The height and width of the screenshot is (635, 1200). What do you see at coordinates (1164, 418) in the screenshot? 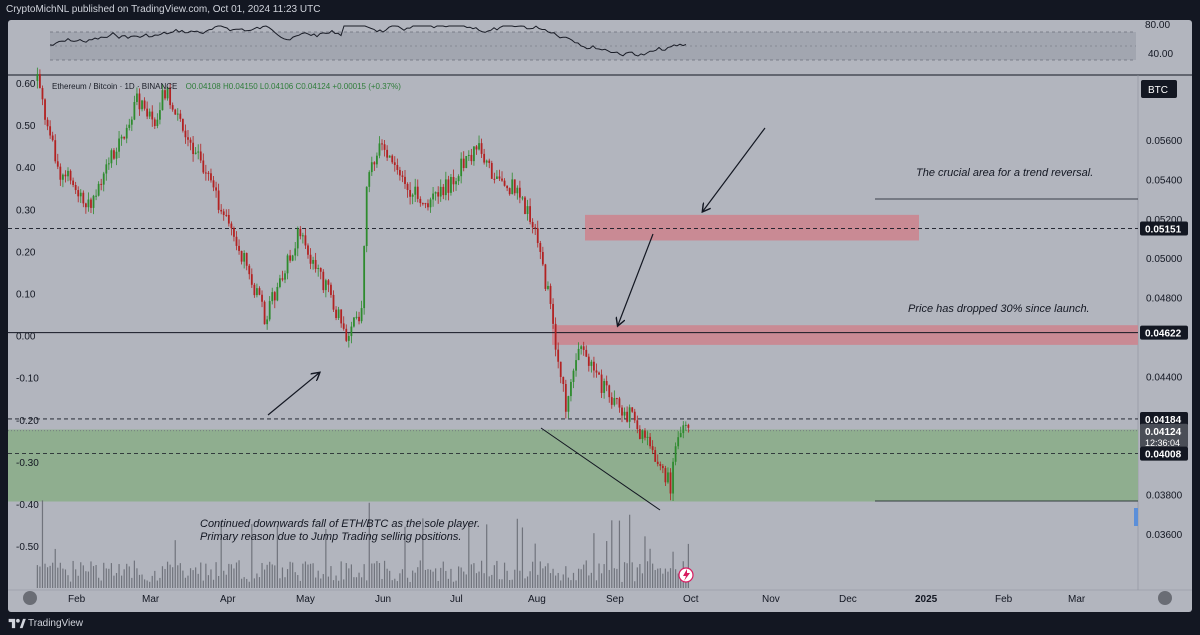
I see `price-label-bg` at bounding box center [1164, 418].